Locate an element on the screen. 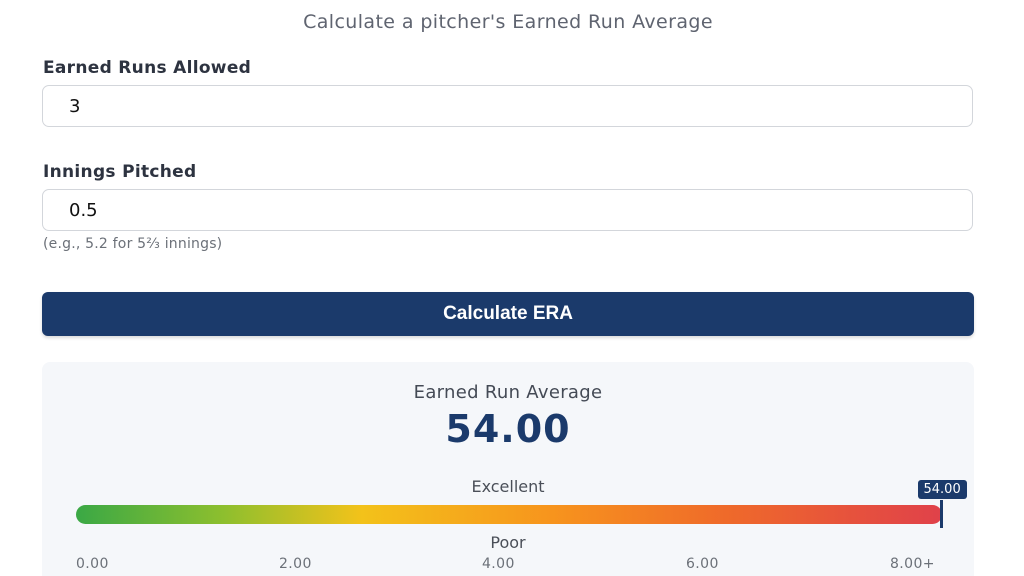 This screenshot has height=576, width=1024. page-subtitle: Calculate a pitcher's Earned Run Average is located at coordinates (508, 22).